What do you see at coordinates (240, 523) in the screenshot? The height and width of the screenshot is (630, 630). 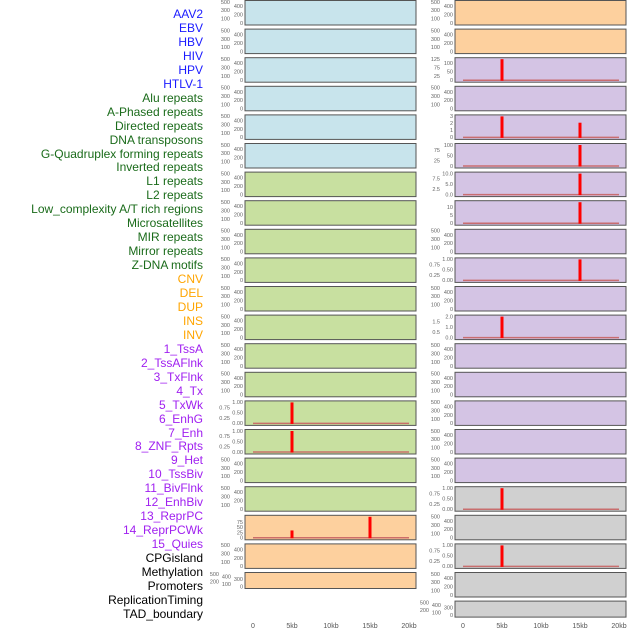 I see `y-tick-label: 75` at bounding box center [240, 523].